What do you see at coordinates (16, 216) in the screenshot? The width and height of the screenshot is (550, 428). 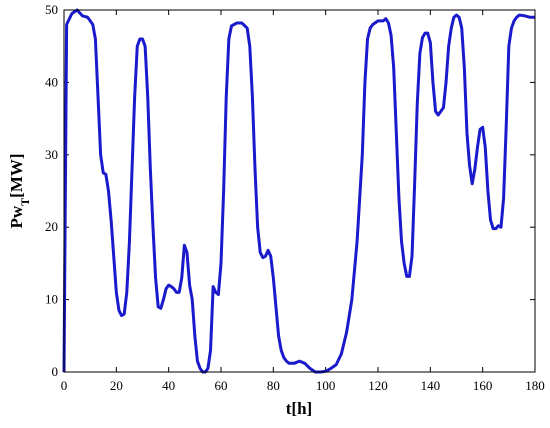 I see `y-axis-label-main: Pw` at bounding box center [16, 216].